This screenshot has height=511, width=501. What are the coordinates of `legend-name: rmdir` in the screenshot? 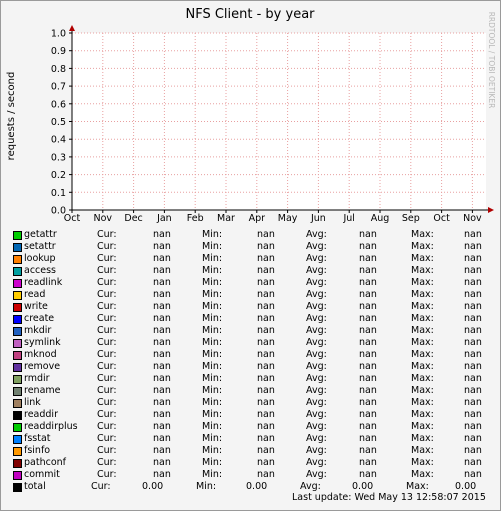 It's located at (37, 379).